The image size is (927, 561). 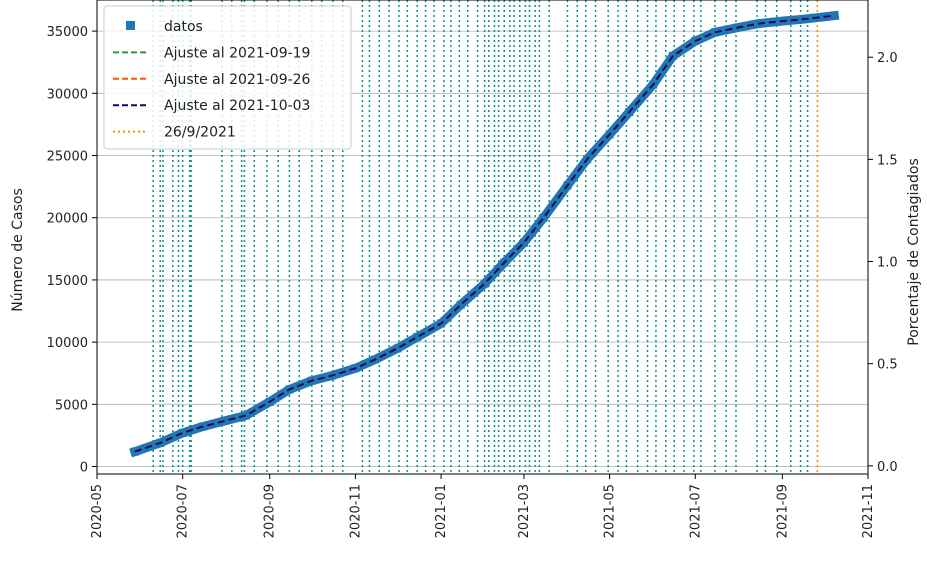 I want to click on y2-axis-label: Porcentaje de Contagiados, so click(x=914, y=252).